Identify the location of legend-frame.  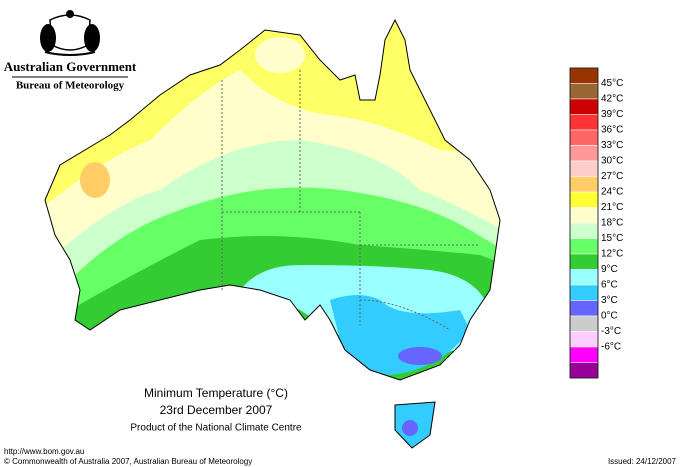
(584, 223).